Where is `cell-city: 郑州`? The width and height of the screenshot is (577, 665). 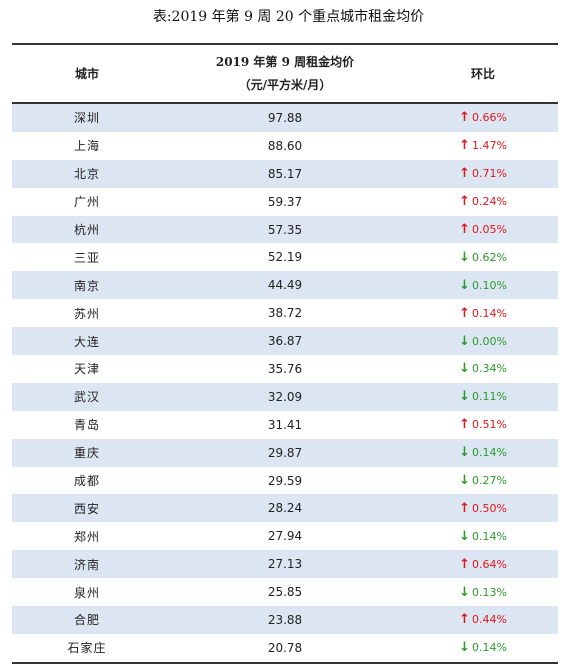 cell-city: 郑州 is located at coordinates (86, 536).